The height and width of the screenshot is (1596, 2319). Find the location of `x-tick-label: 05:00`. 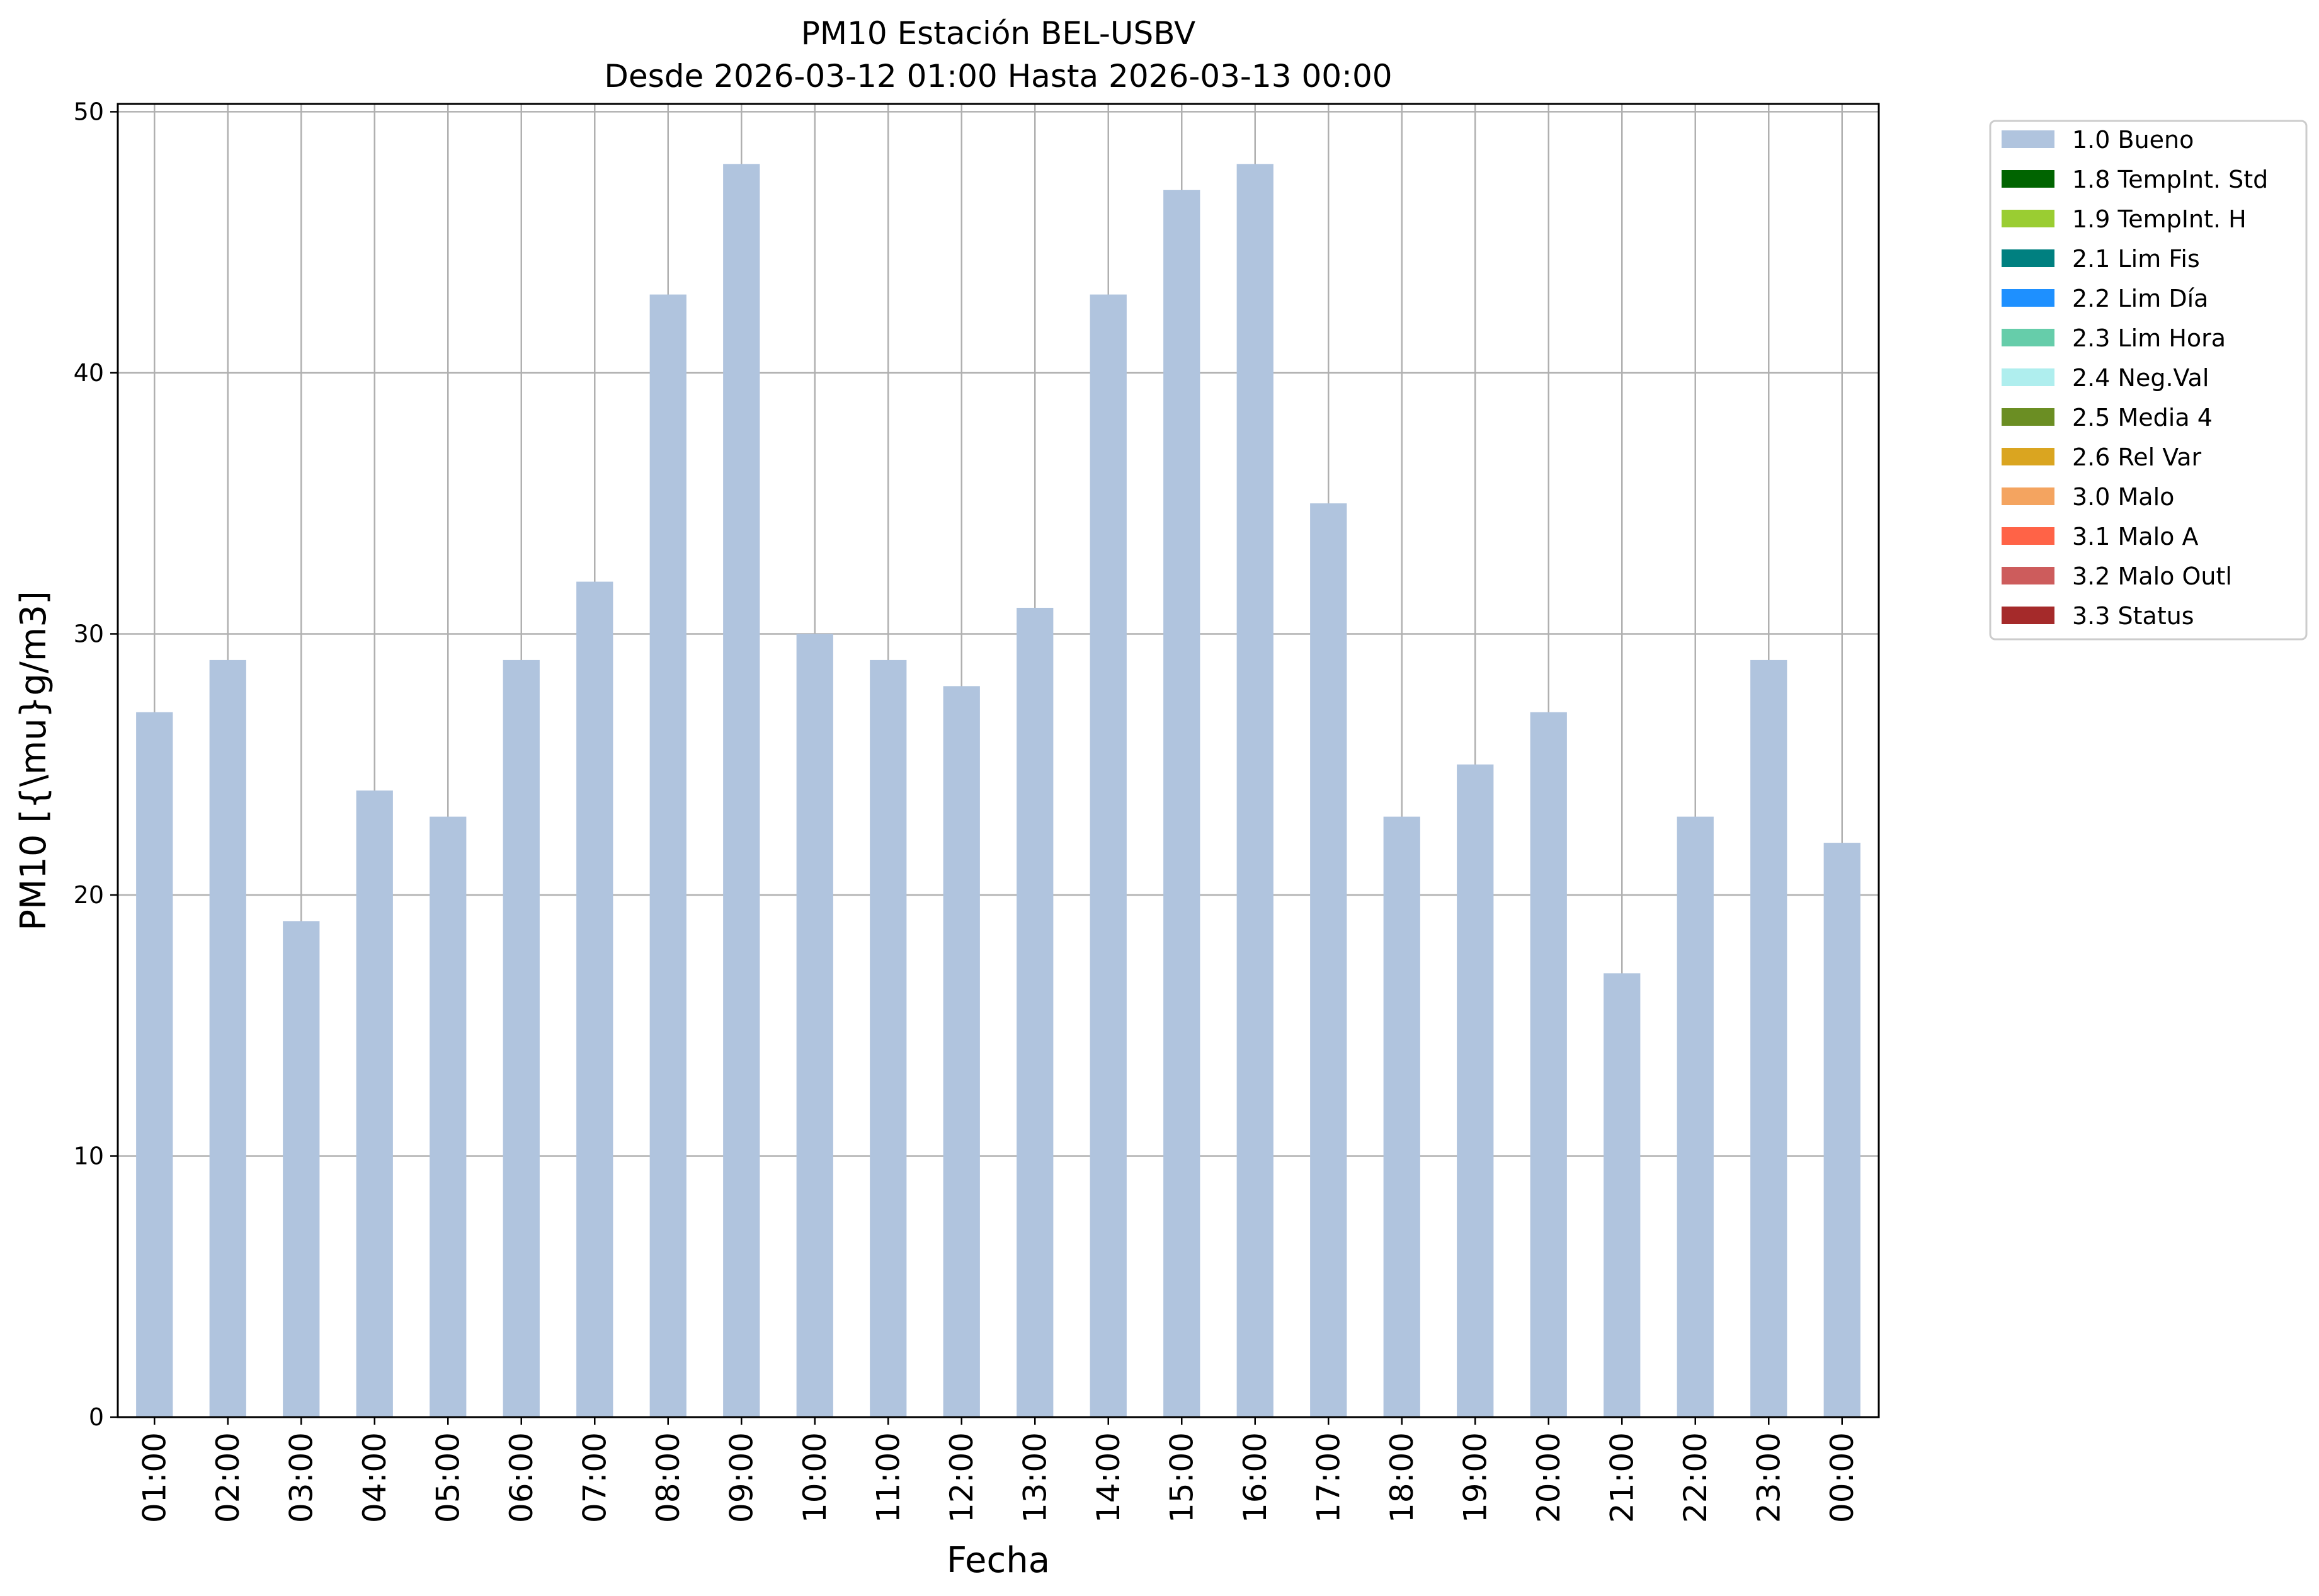

x-tick-label: 05:00 is located at coordinates (448, 1477).